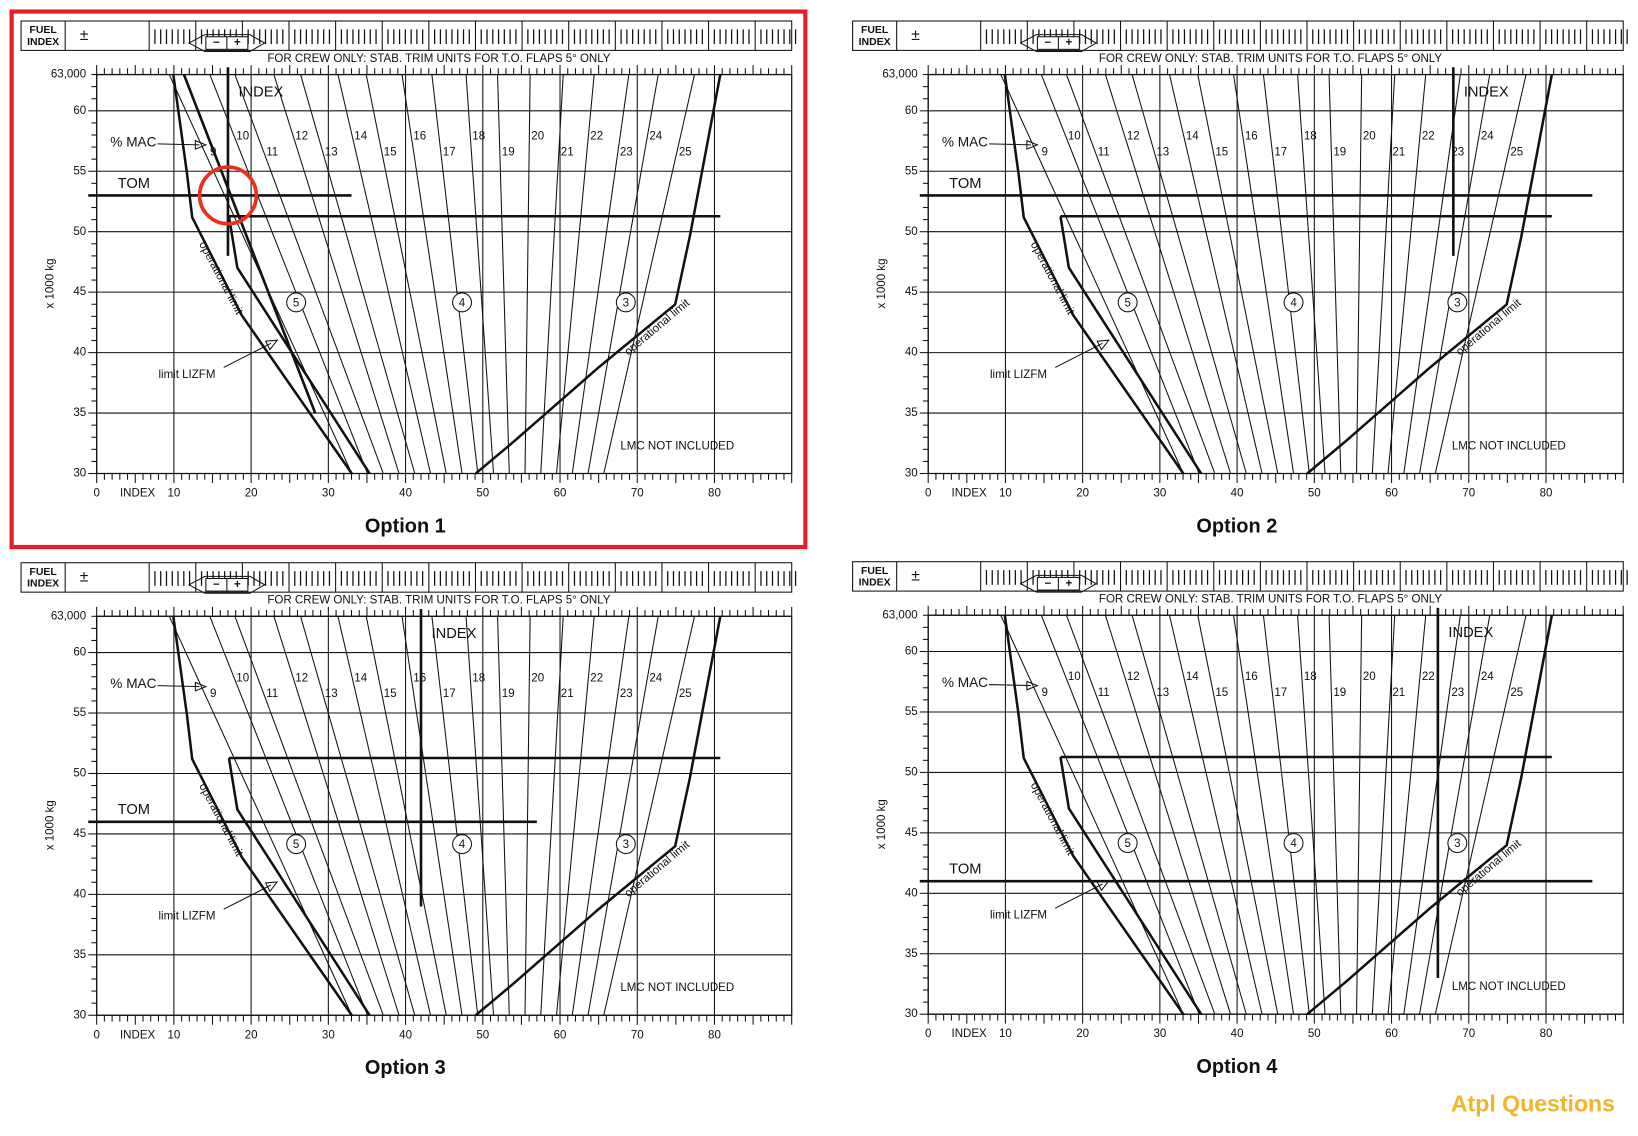 The height and width of the screenshot is (1136, 1638). What do you see at coordinates (508, 152) in the screenshot?
I see `mac-label: 19` at bounding box center [508, 152].